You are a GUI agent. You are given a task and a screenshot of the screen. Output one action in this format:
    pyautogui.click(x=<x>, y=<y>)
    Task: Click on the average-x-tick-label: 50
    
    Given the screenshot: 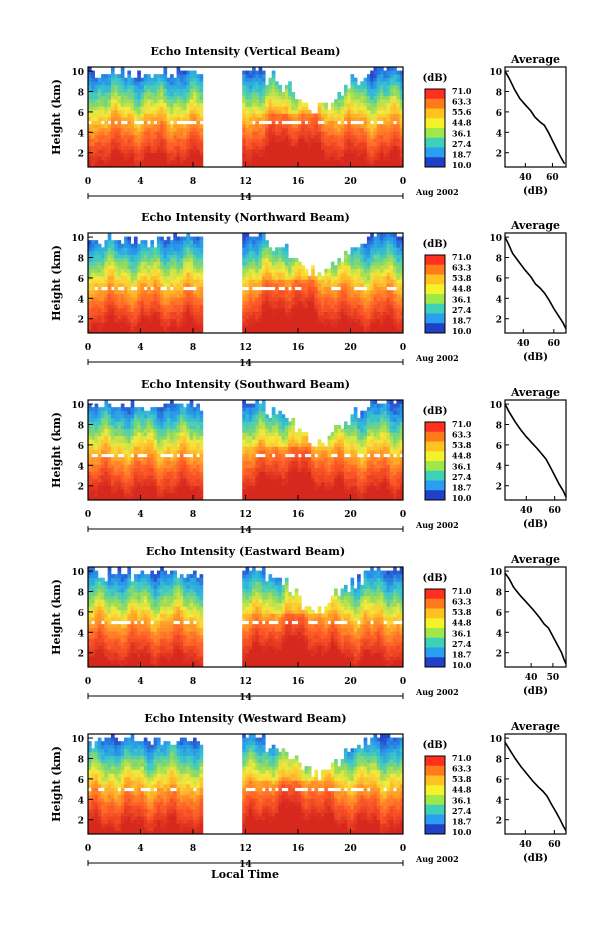 What is the action you would take?
    pyautogui.click(x=553, y=678)
    